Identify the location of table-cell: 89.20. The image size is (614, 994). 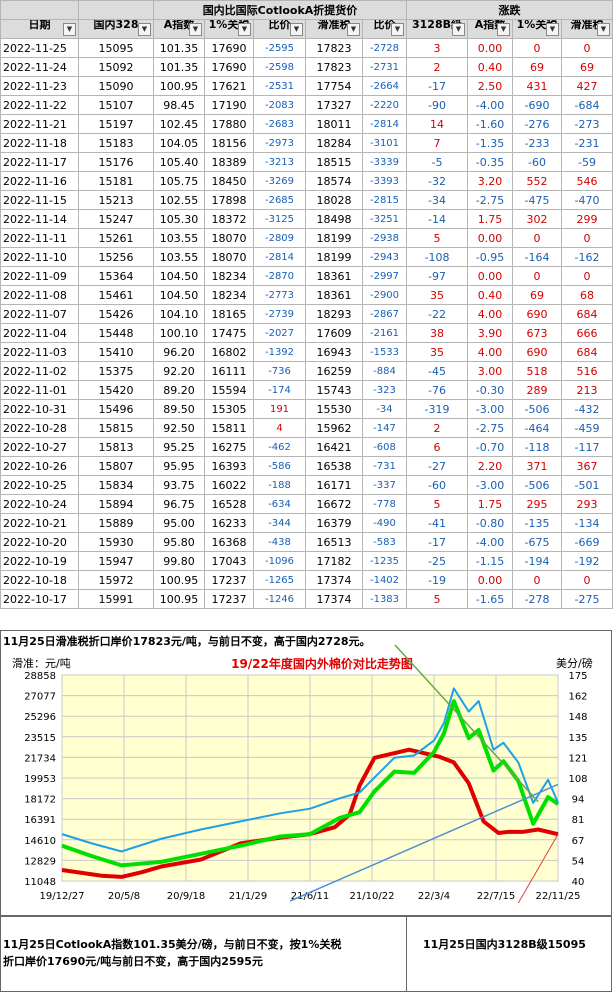
(179, 390).